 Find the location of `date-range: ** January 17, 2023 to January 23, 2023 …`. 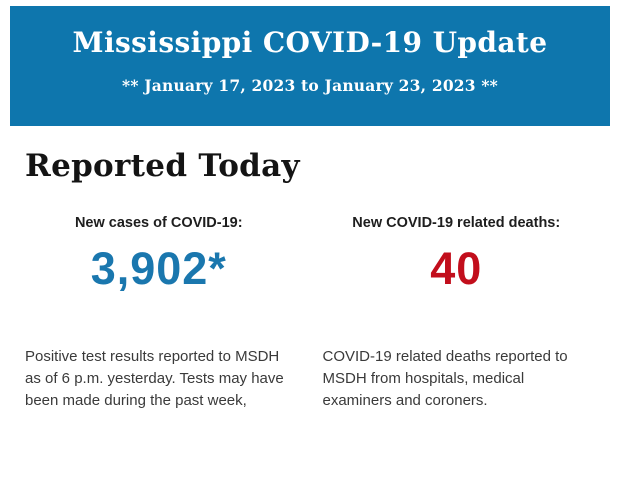

date-range: ** January 17, 2023 to January 23, 2023 … is located at coordinates (310, 85).